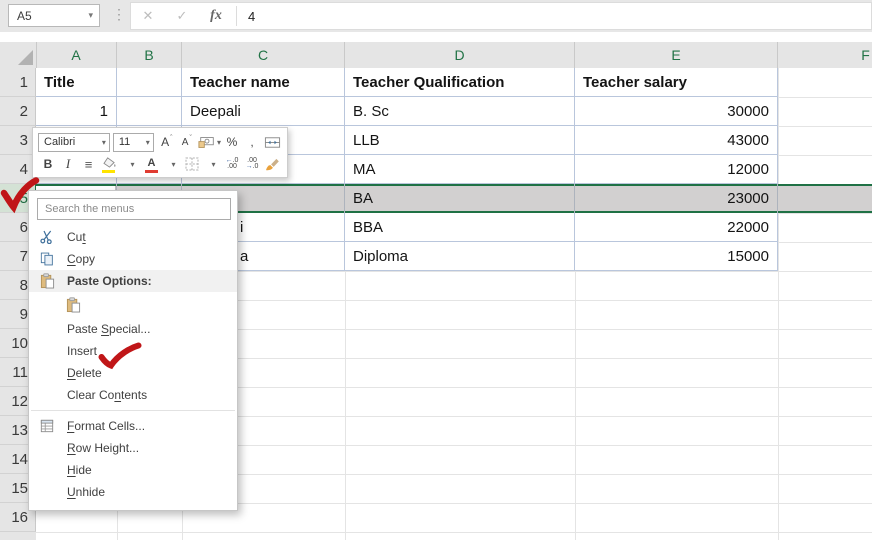 This screenshot has height=540, width=872. I want to click on cell-E1: Teacher salary, so click(676, 82).